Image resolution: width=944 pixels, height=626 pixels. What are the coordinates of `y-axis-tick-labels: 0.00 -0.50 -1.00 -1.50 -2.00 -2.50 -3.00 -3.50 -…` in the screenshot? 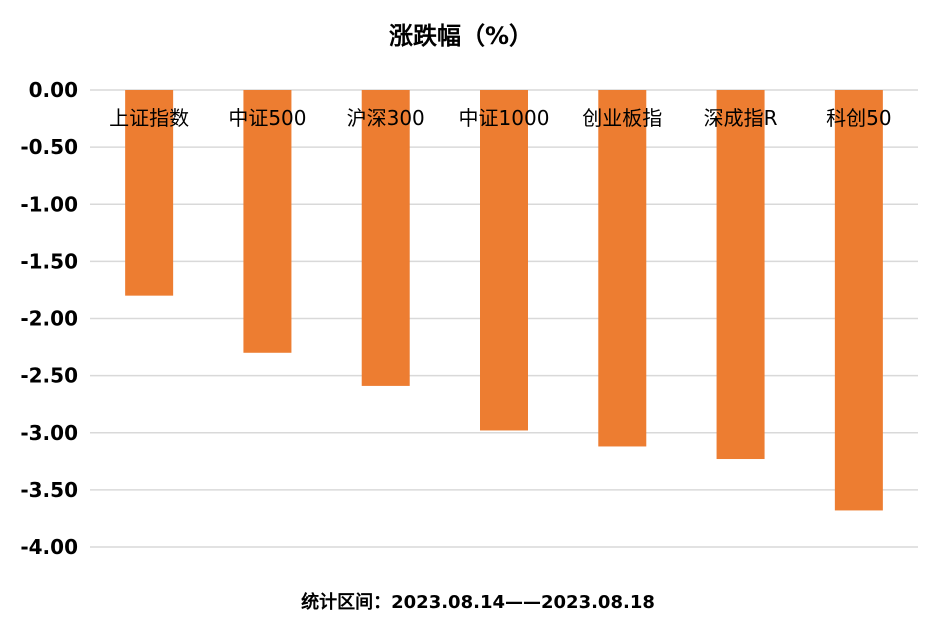 It's located at (49, 318).